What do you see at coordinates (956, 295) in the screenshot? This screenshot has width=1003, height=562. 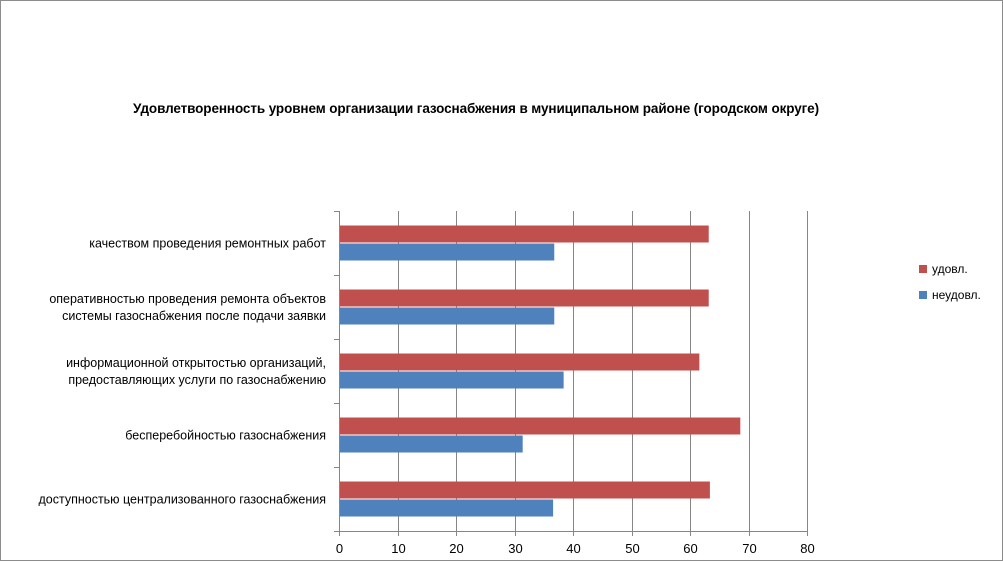 I see `legend-label-1: неудовл.` at bounding box center [956, 295].